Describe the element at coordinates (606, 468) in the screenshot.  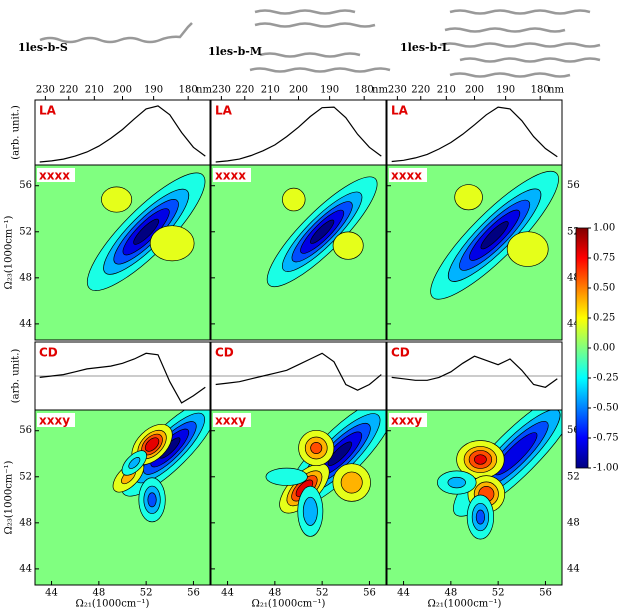
I see `colorbar-tick-label: -1.00` at that location.